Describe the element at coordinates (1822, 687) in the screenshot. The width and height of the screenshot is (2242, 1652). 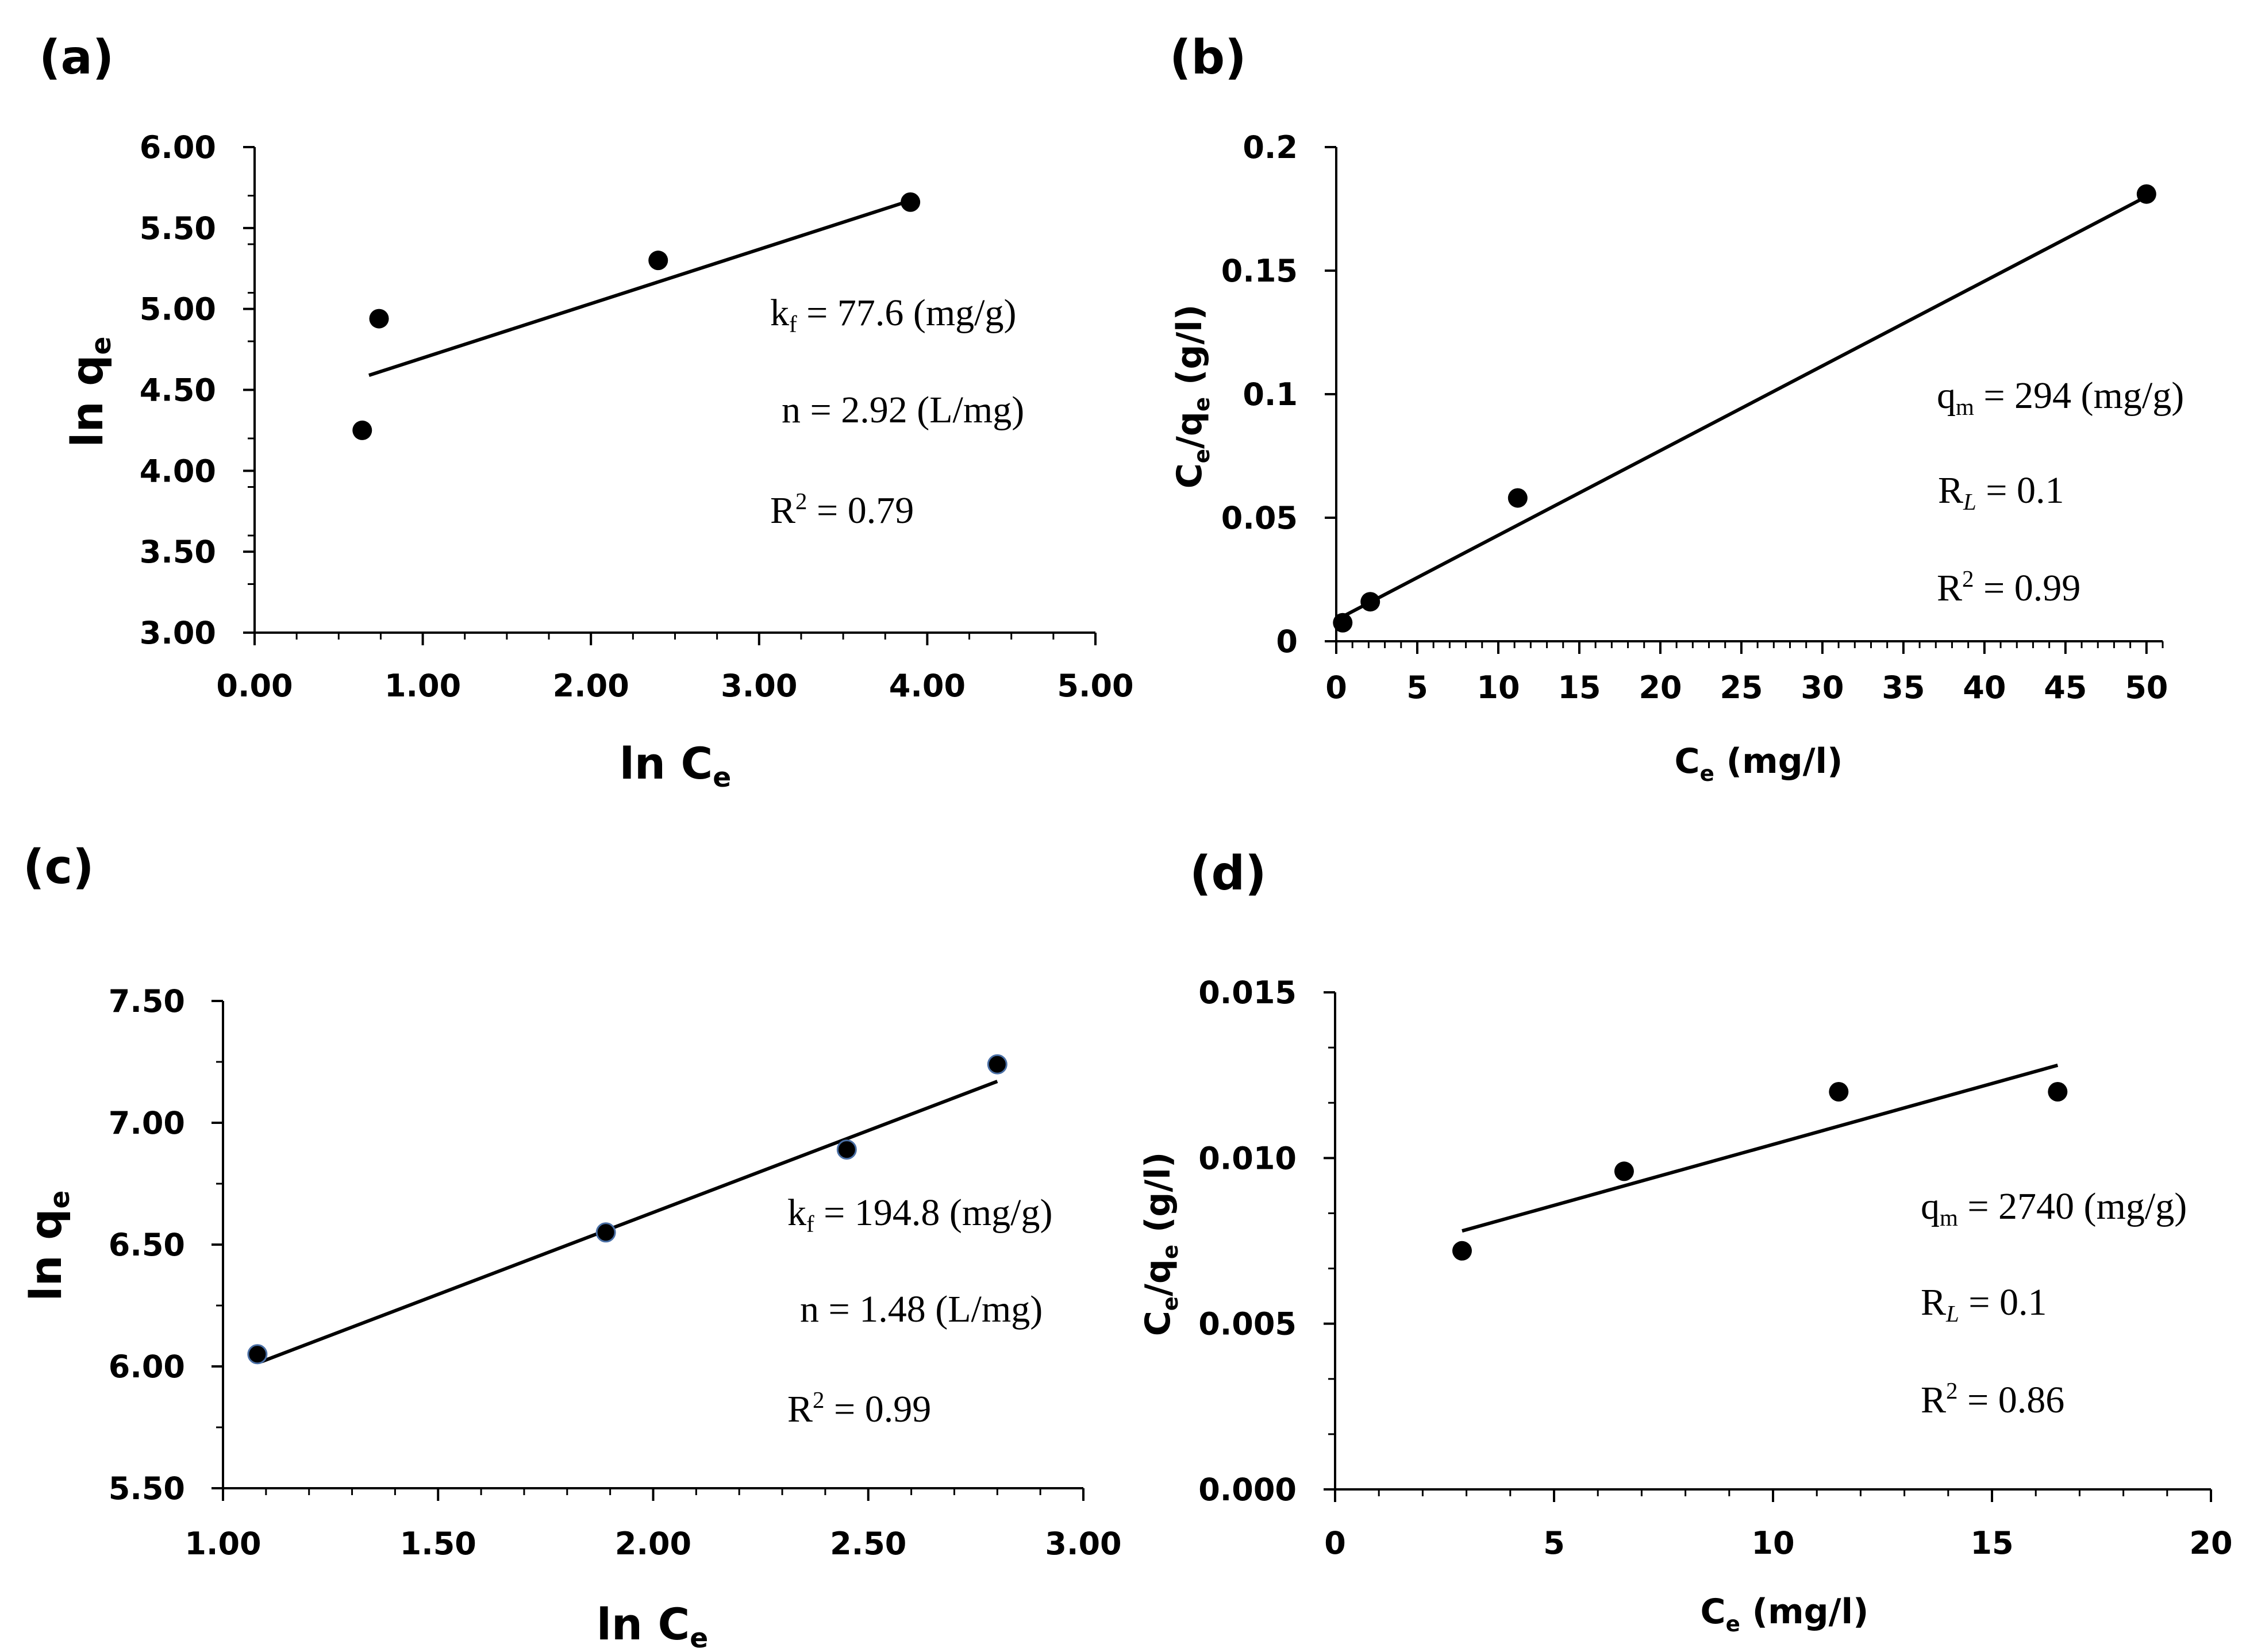
I see `x-tick-label: 30` at that location.